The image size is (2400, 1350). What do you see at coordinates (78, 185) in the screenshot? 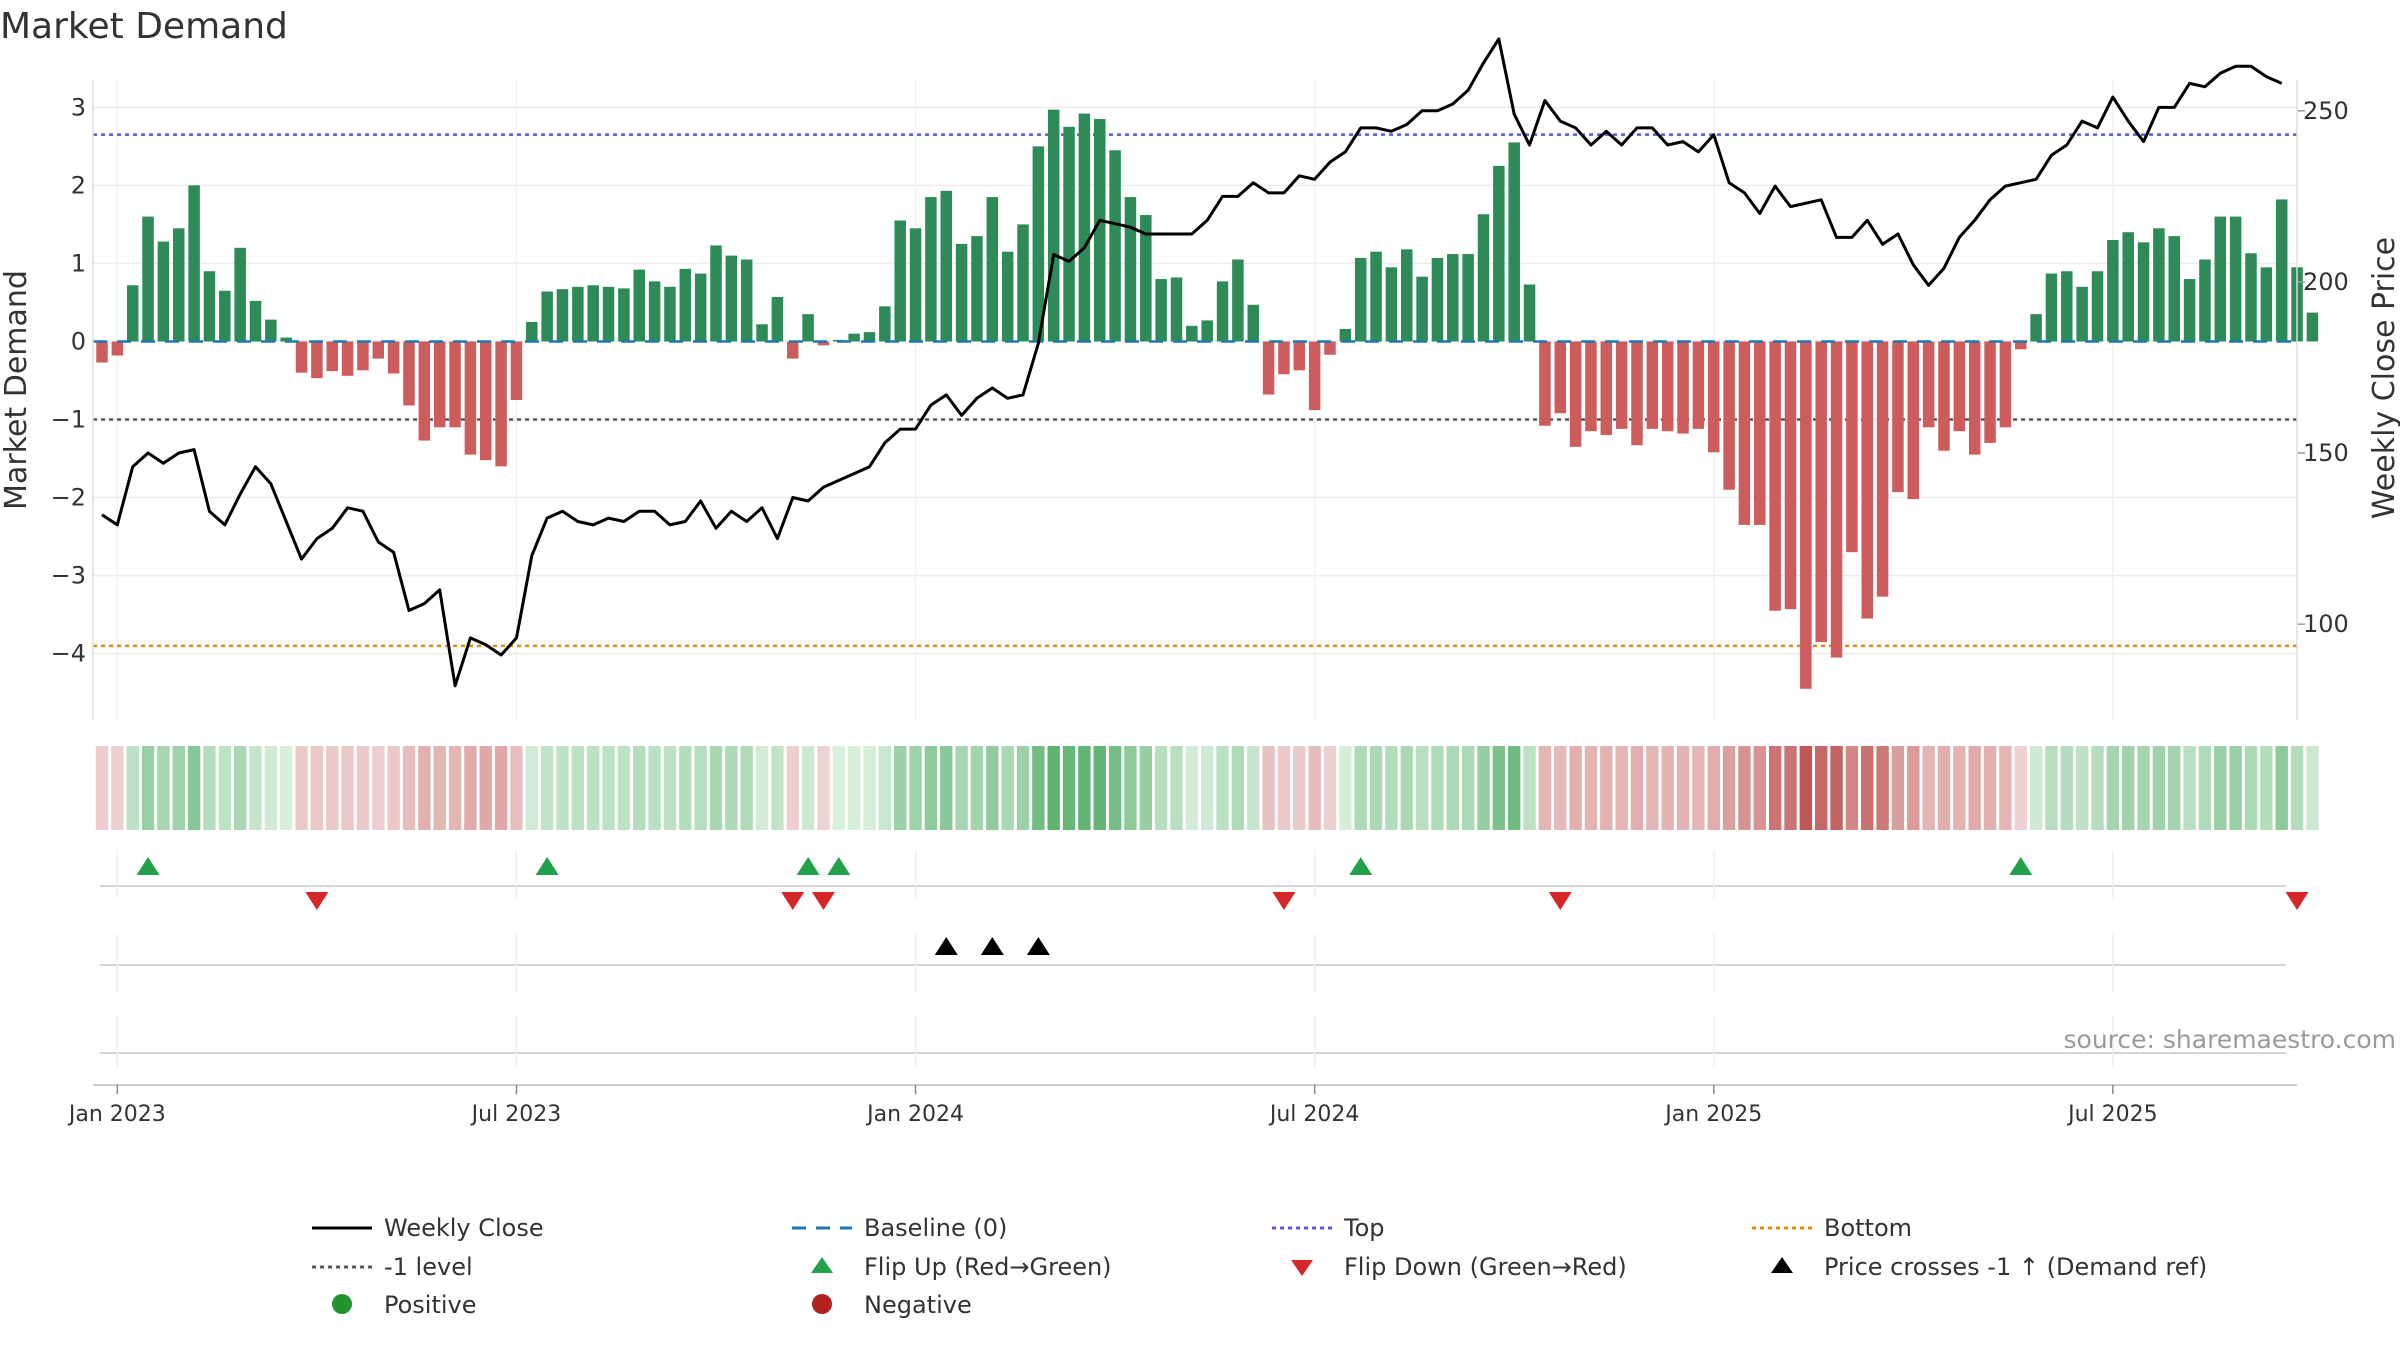
I see `left-tick-label: 2` at bounding box center [78, 185].